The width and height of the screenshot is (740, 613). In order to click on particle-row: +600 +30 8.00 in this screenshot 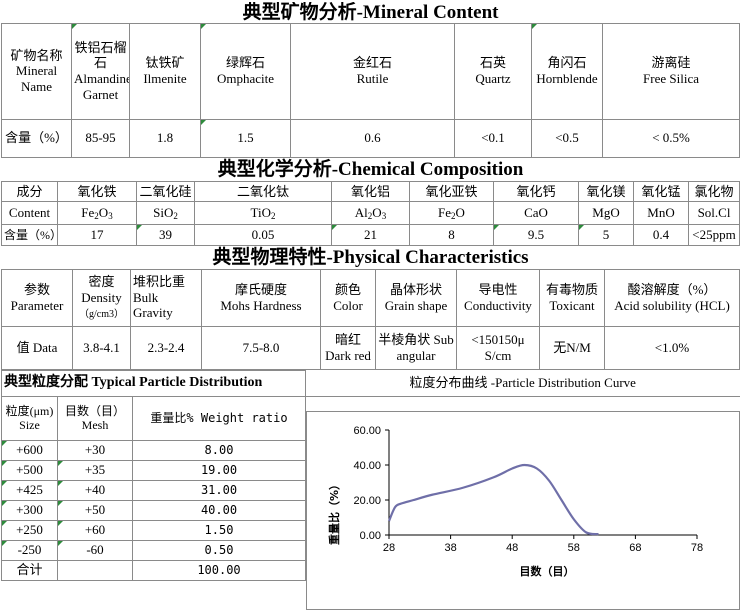, I will do `click(370, 450)`.